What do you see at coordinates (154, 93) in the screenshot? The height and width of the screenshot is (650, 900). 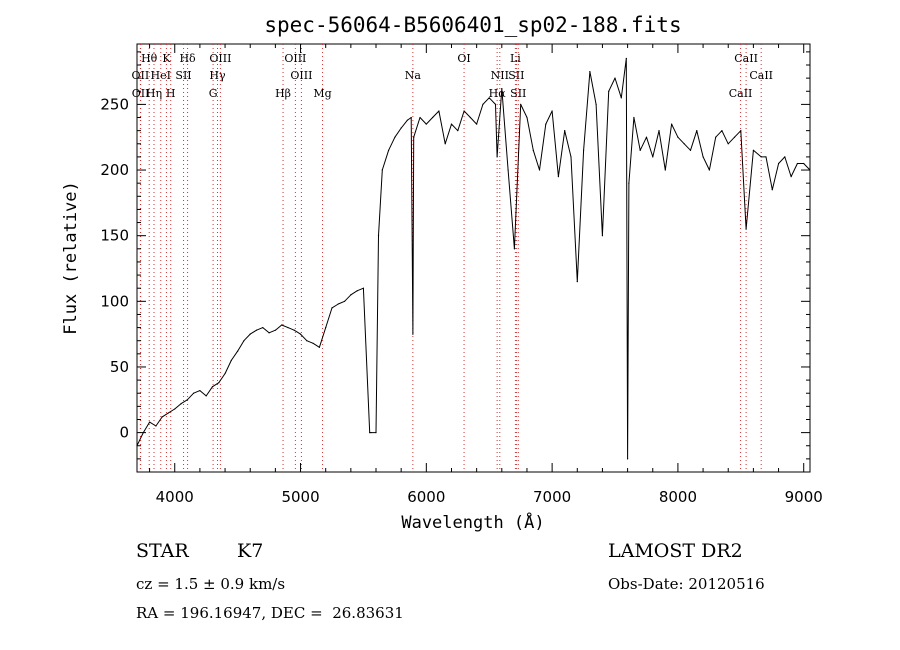 I see `marker-label: Hη` at bounding box center [154, 93].